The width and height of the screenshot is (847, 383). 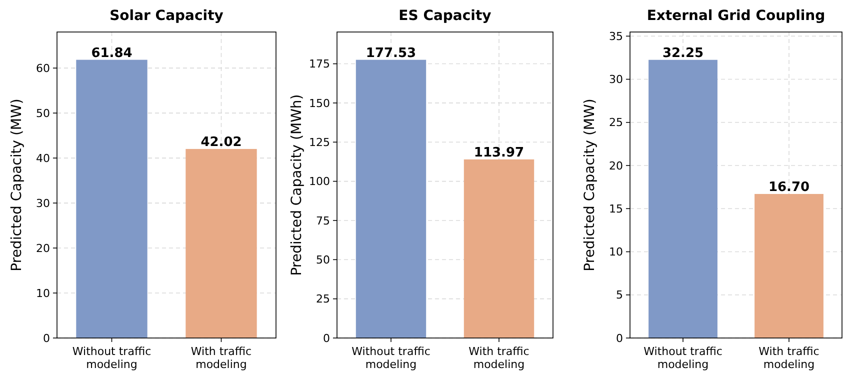 What do you see at coordinates (789, 187) in the screenshot?
I see `data-label: 16.70` at bounding box center [789, 187].